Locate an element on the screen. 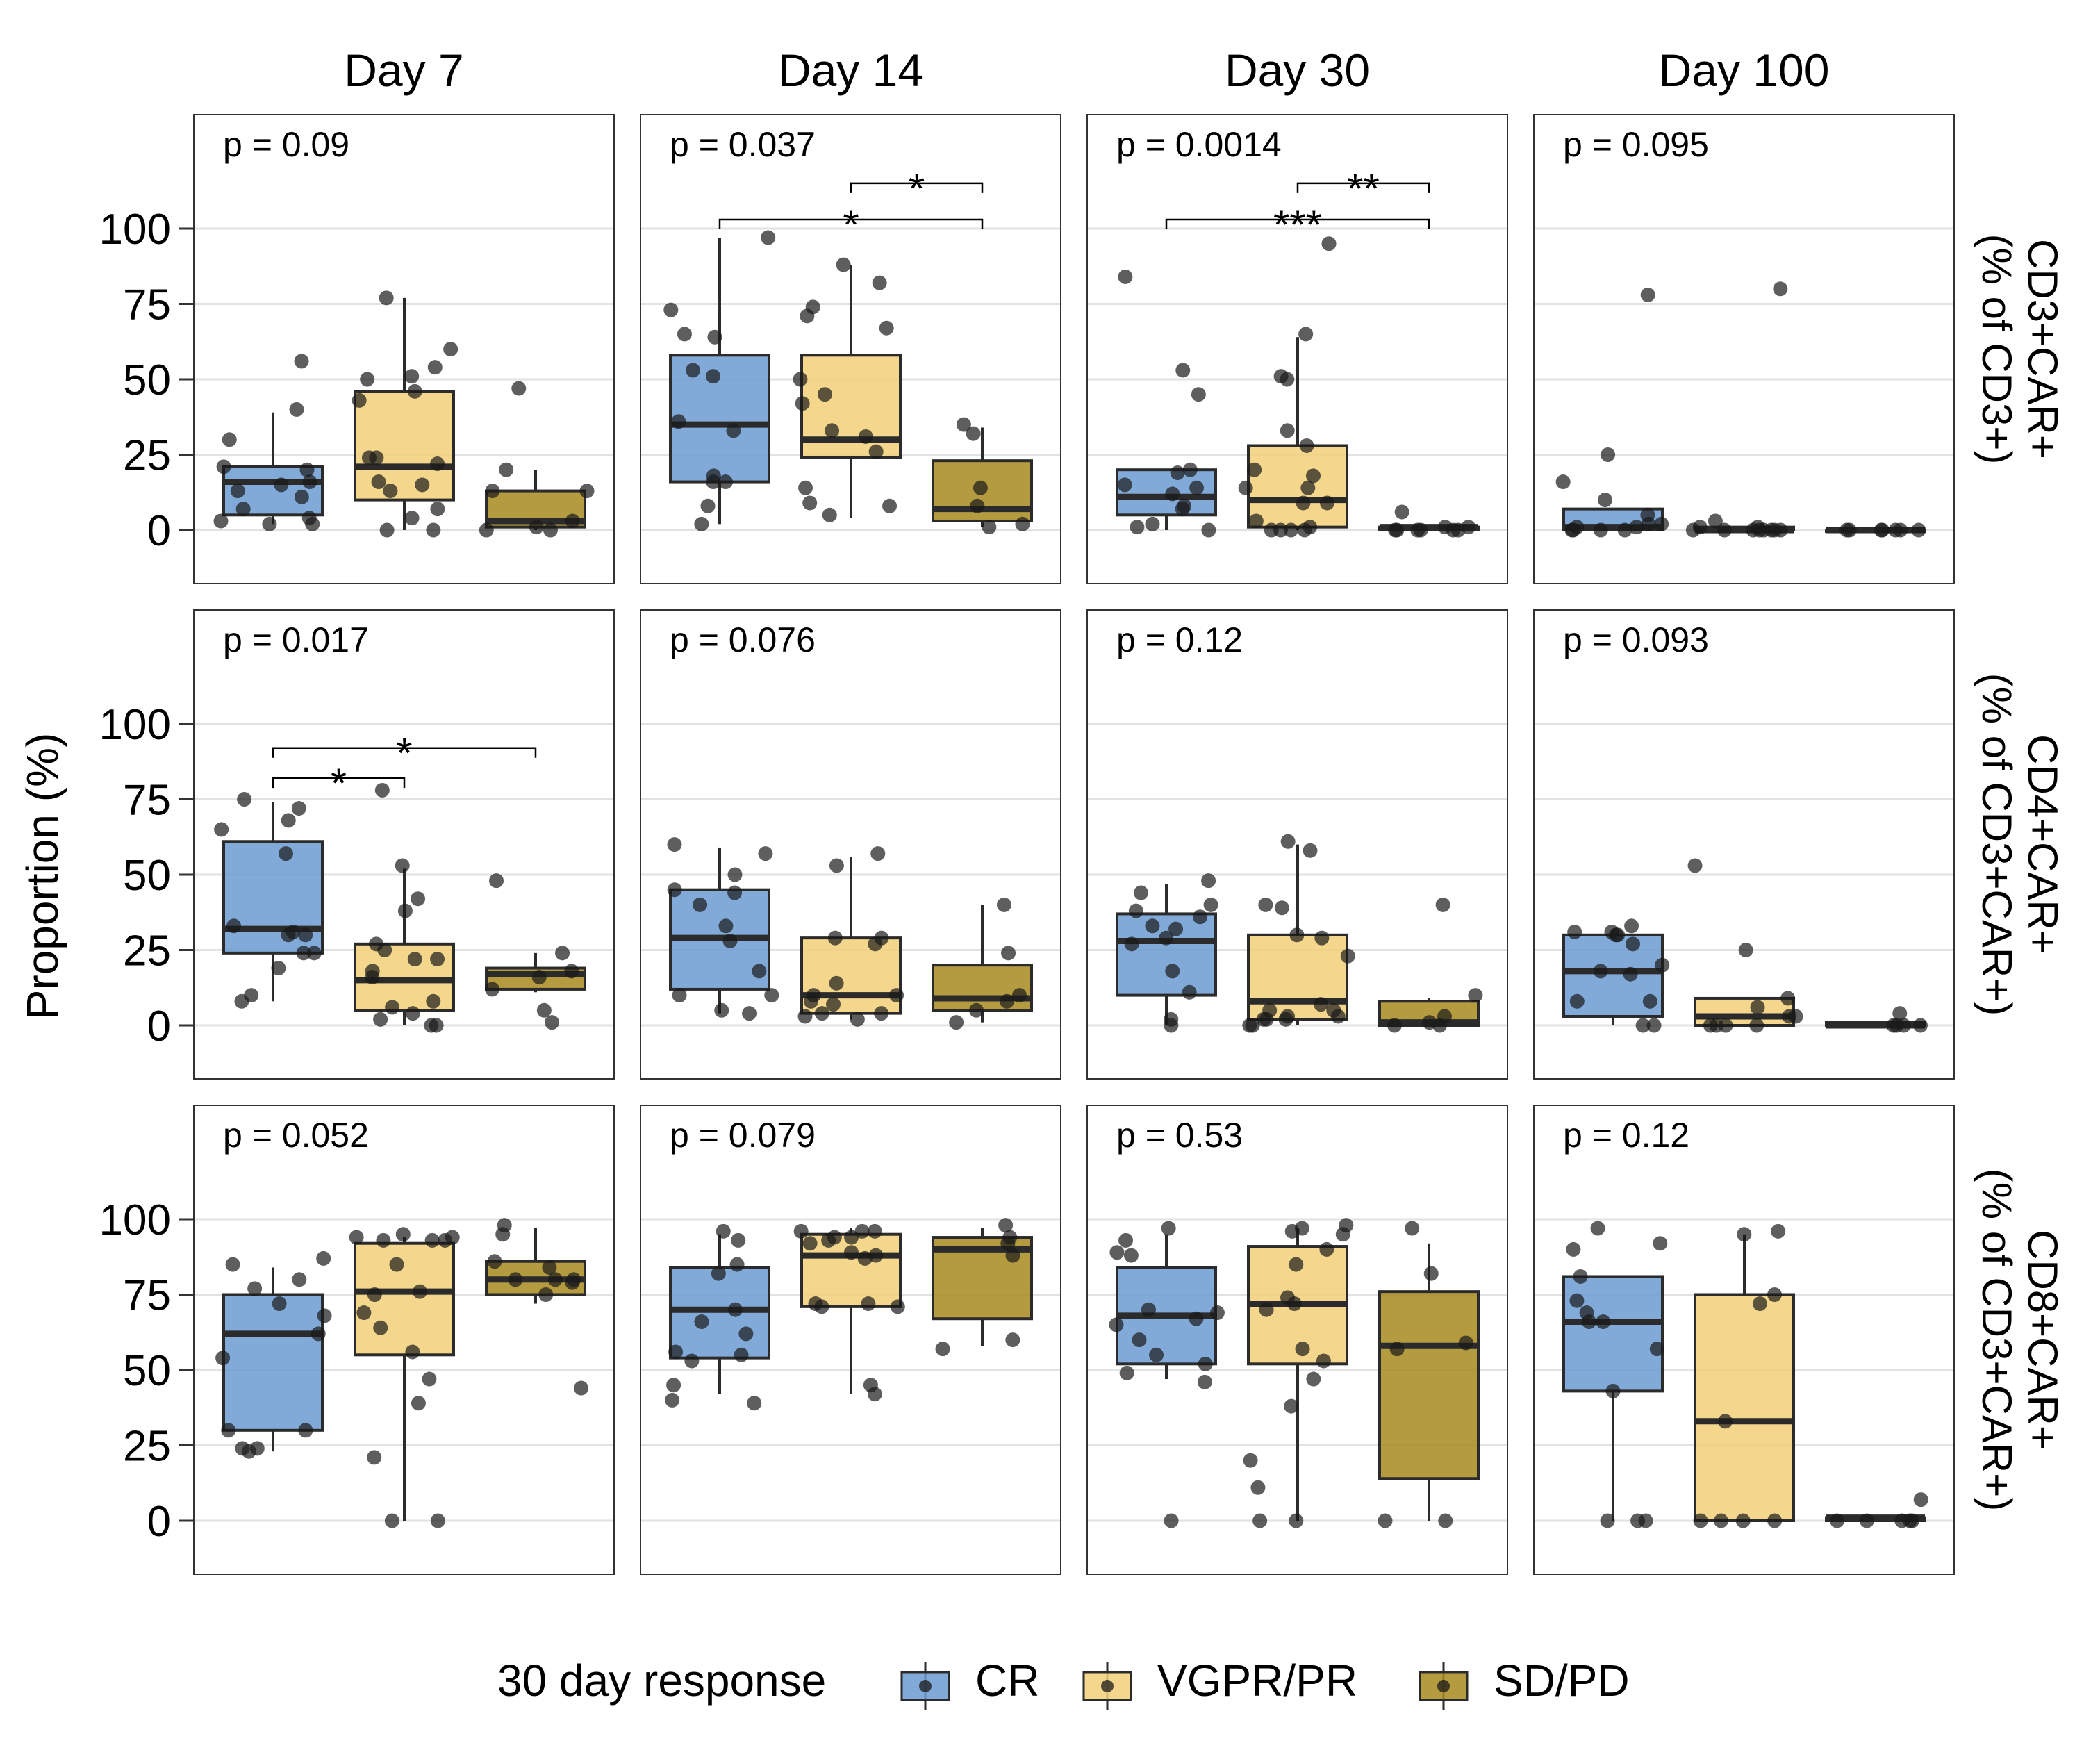 Image resolution: width=2100 pixels, height=1750 pixels. panel-day14-row1: * * p = 0.037 is located at coordinates (850, 349).